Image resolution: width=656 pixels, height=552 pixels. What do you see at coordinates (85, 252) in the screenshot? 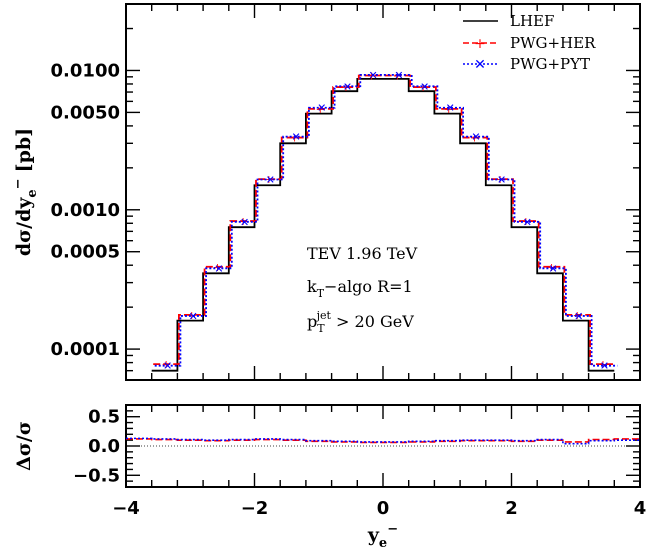
I see `main-y-tick-label: 0.0005` at bounding box center [85, 252].